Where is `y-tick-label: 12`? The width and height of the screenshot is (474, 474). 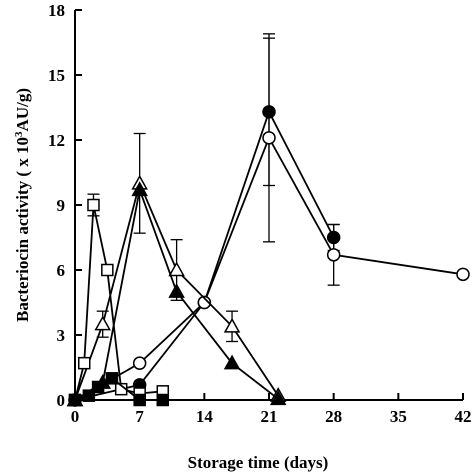
y-tick-label: 12 is located at coordinates (56, 140).